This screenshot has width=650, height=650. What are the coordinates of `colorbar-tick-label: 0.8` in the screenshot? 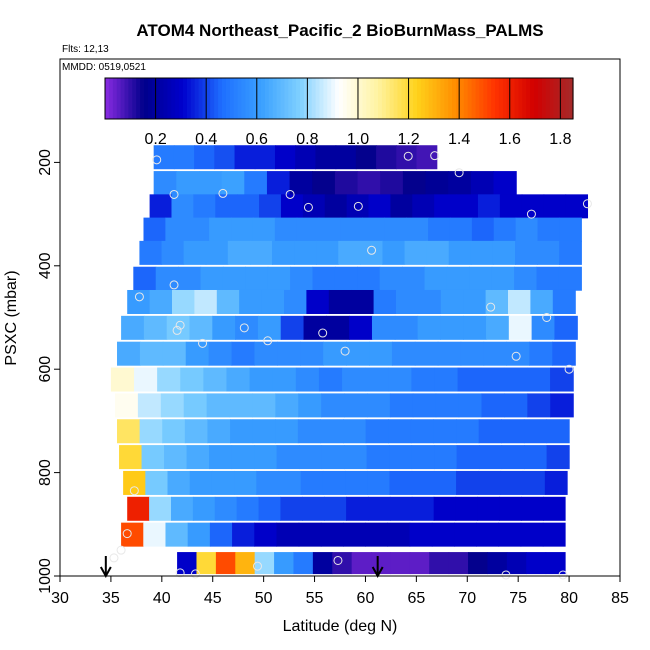 It's located at (307, 139).